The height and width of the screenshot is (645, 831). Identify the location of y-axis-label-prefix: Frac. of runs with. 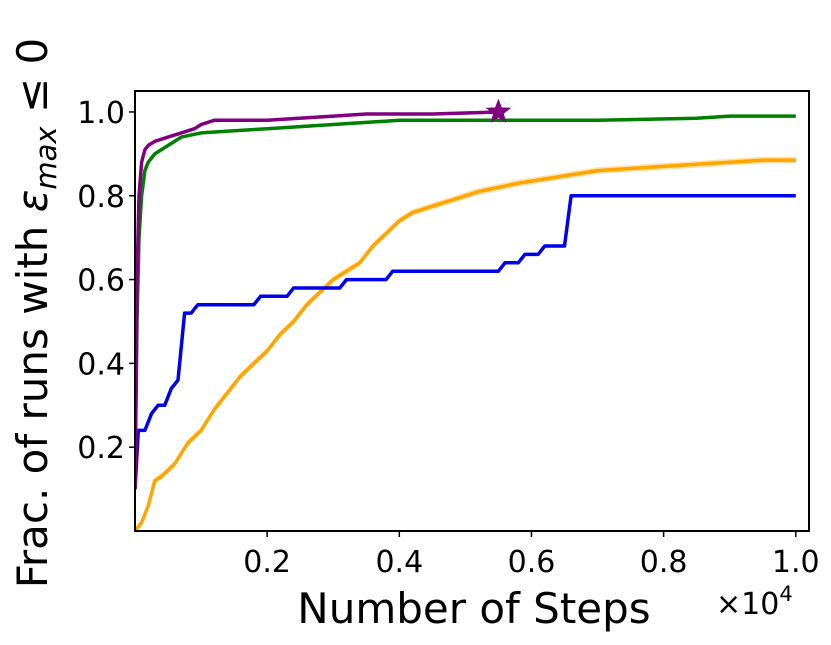
(32, 400).